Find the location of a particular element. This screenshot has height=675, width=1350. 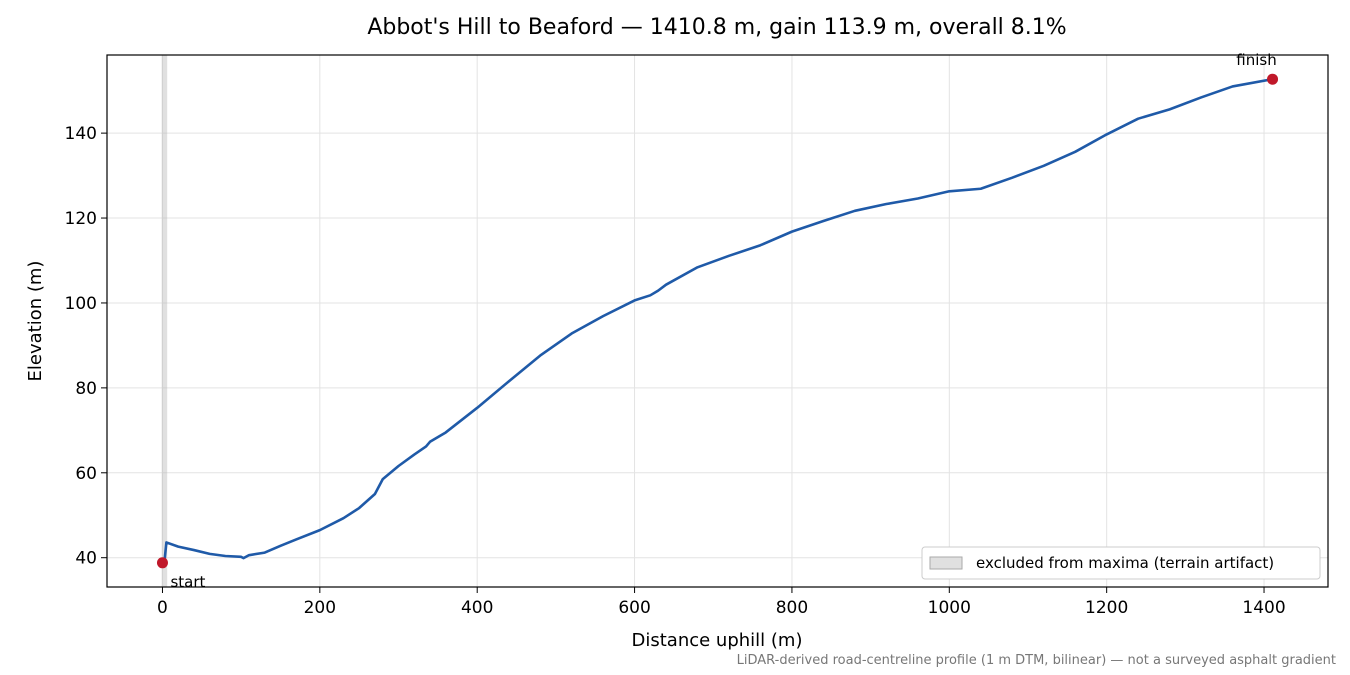

x-tick-label: 200 is located at coordinates (320, 608).